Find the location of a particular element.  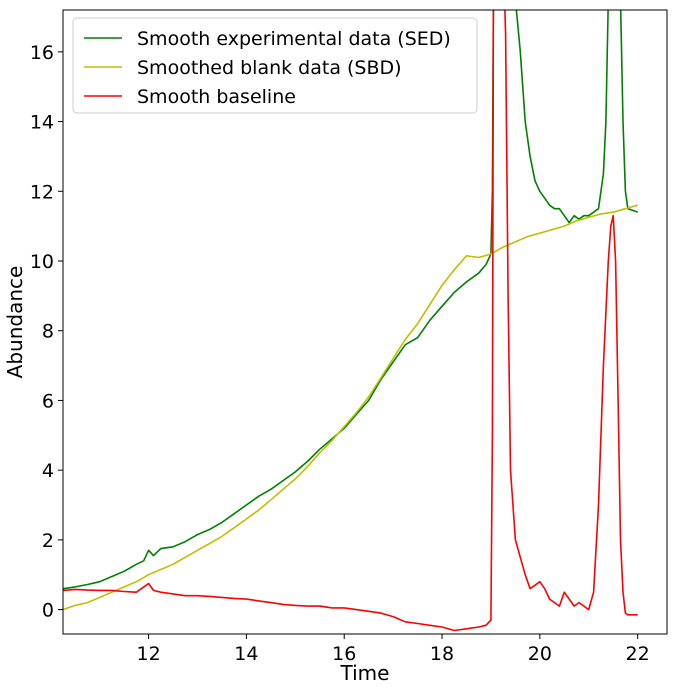

x-tick-label: 18 is located at coordinates (442, 654).